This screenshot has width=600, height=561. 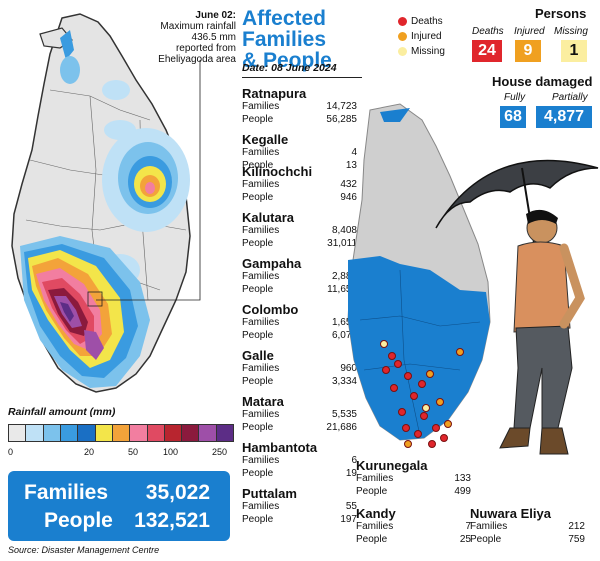 What do you see at coordinates (66, 492) in the screenshot?
I see `totals-families-label: Families` at bounding box center [66, 492].